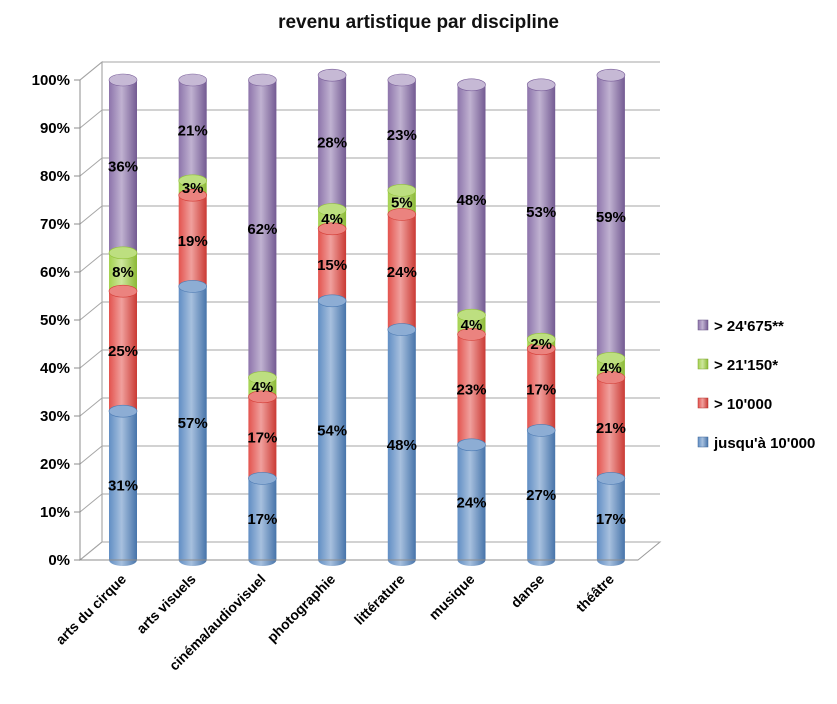  Describe the element at coordinates (193, 130) in the screenshot. I see `data-label: 21%` at that location.